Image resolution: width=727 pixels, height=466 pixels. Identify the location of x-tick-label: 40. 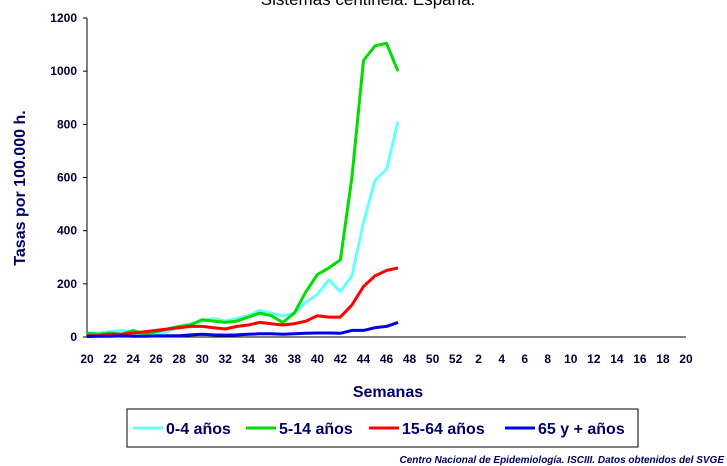
(318, 359).